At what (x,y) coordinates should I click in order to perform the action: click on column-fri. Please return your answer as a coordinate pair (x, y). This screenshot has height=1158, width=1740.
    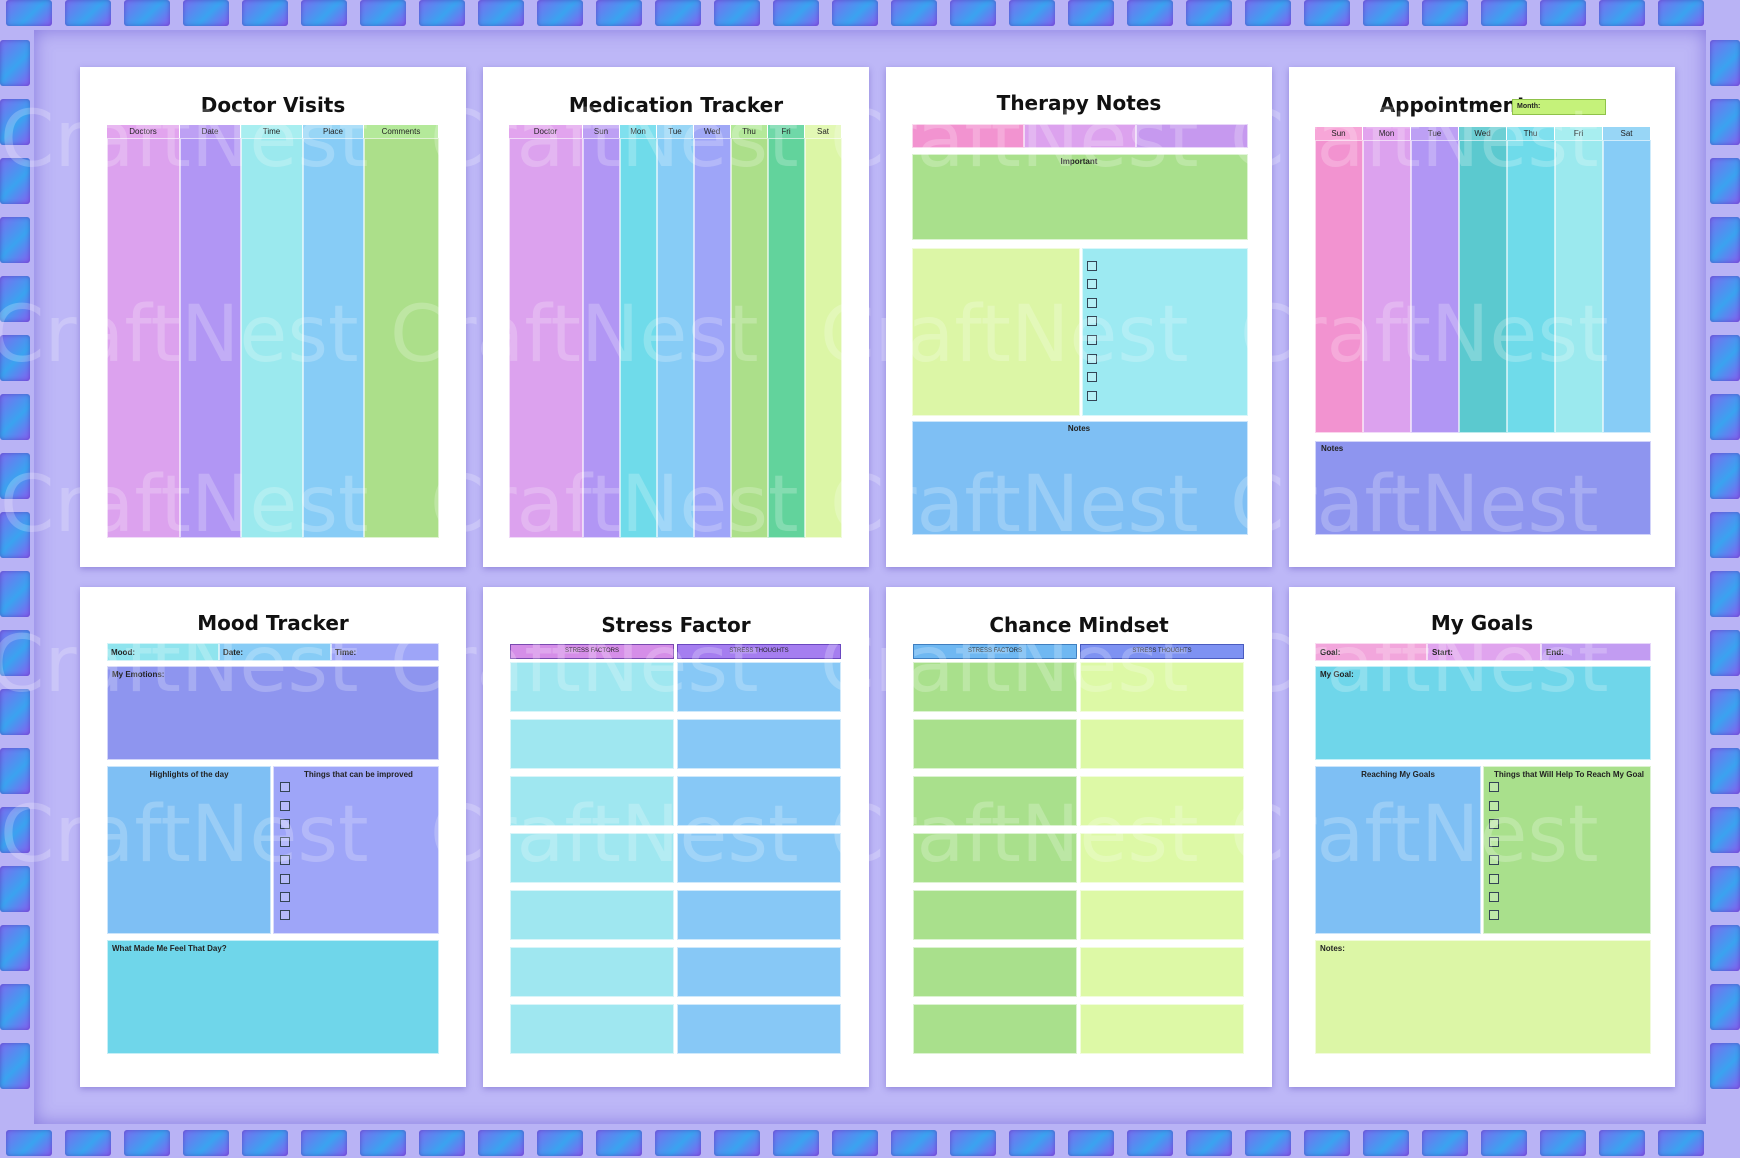
    Looking at the image, I should click on (786, 338).